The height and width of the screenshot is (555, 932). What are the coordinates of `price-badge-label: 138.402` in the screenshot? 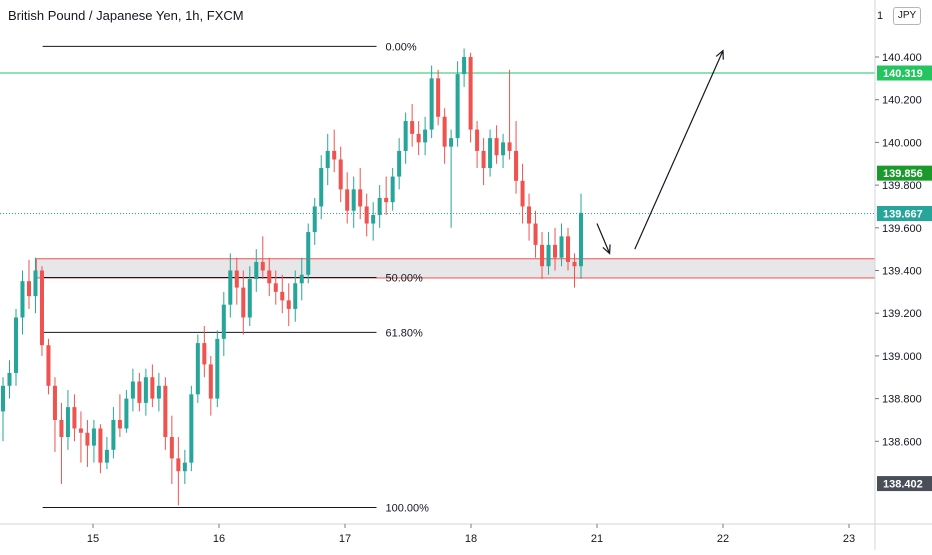 It's located at (903, 485).